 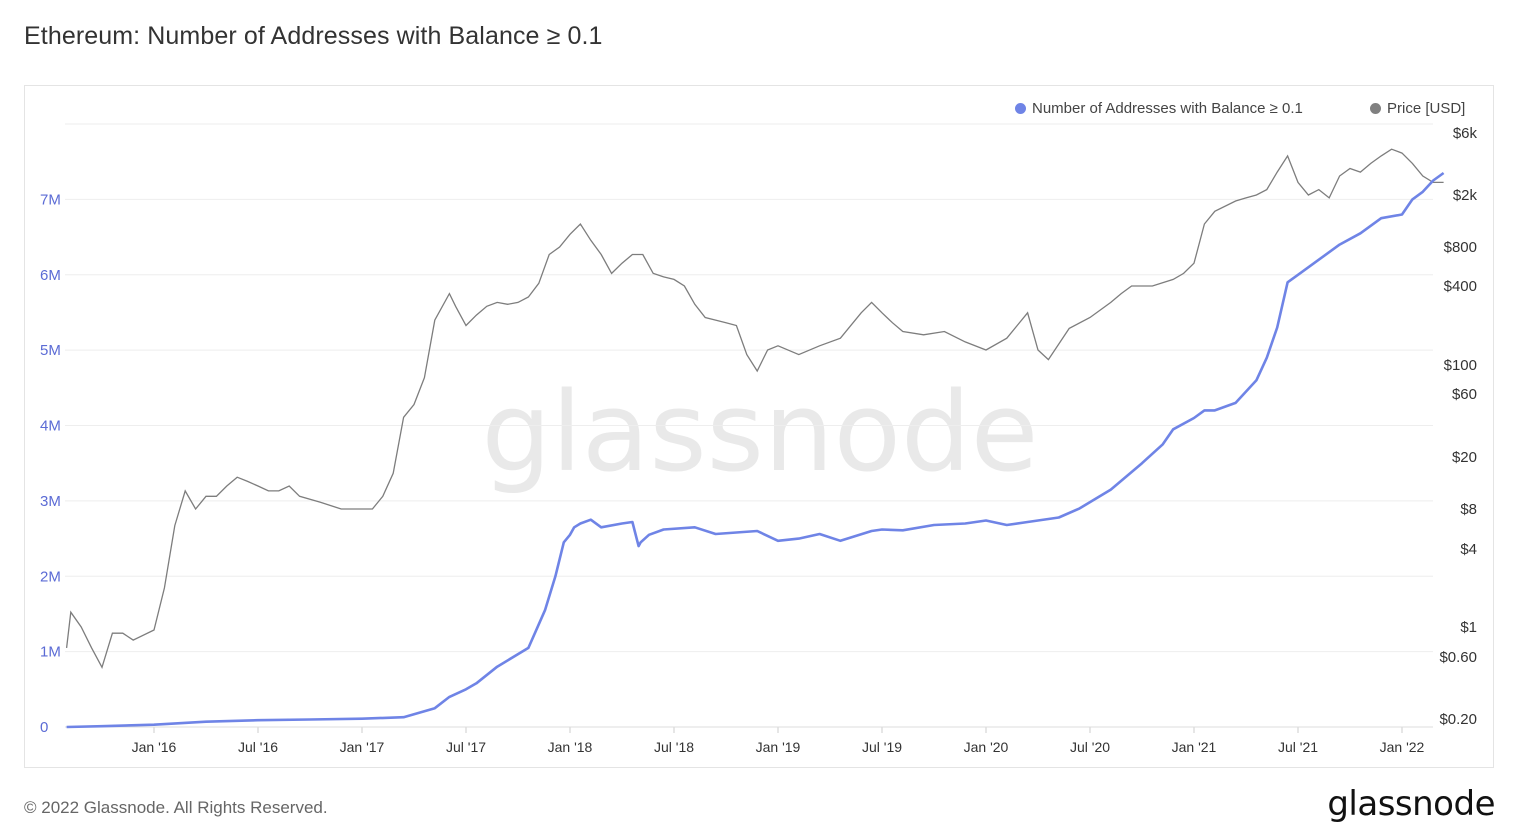 What do you see at coordinates (50, 199) in the screenshot?
I see `y-left-tick-label: 7M` at bounding box center [50, 199].